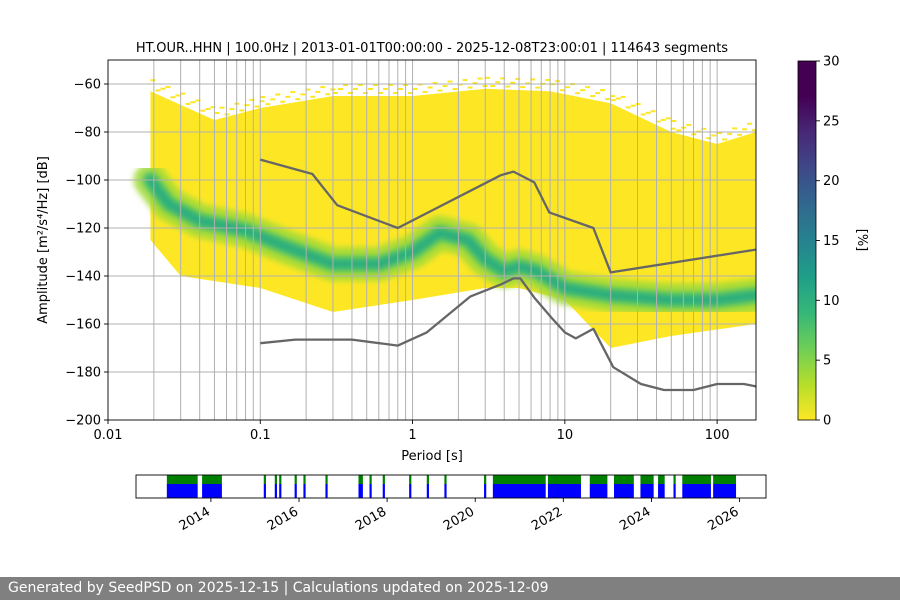 The height and width of the screenshot is (600, 900). Describe the element at coordinates (459, 519) in the screenshot. I see `timeline-tick-label: 2020` at that location.